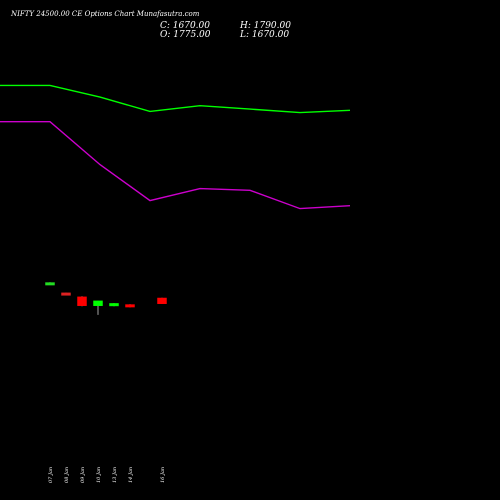  What do you see at coordinates (106, 298) in the screenshot?
I see `candlesticks` at bounding box center [106, 298].